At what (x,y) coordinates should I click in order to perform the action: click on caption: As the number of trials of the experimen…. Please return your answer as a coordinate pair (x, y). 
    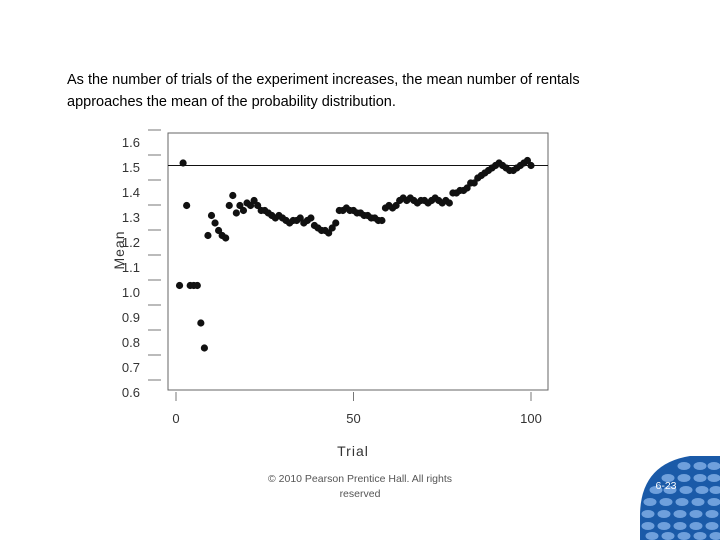
    Looking at the image, I should click on (377, 91).